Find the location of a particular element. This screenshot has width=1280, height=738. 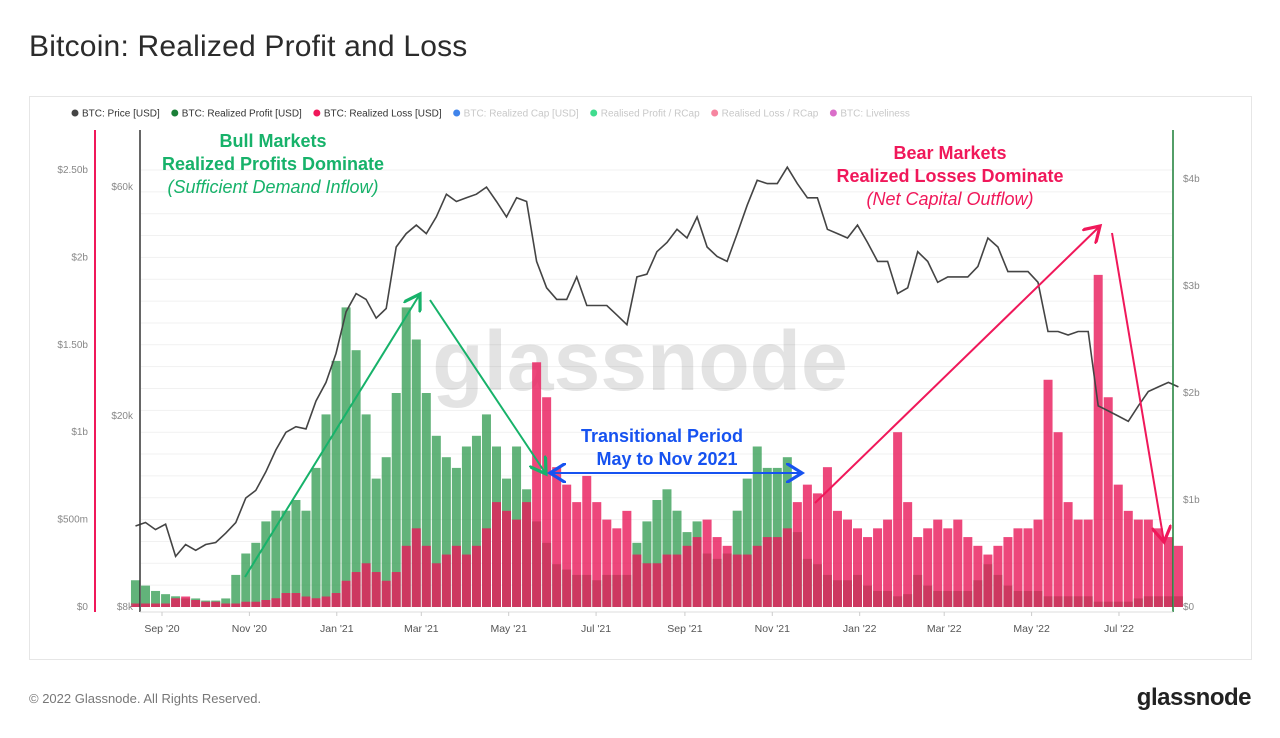

x-axis-tick: Mar '22 is located at coordinates (944, 629).